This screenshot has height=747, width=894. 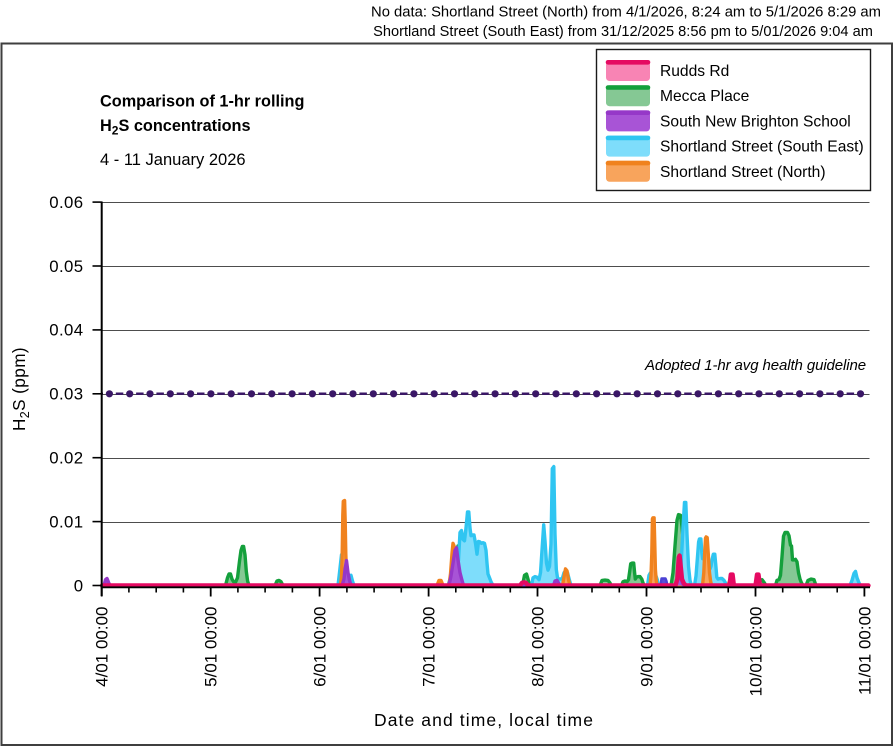 What do you see at coordinates (66, 330) in the screenshot?
I see `svg-text: 0.04` at bounding box center [66, 330].